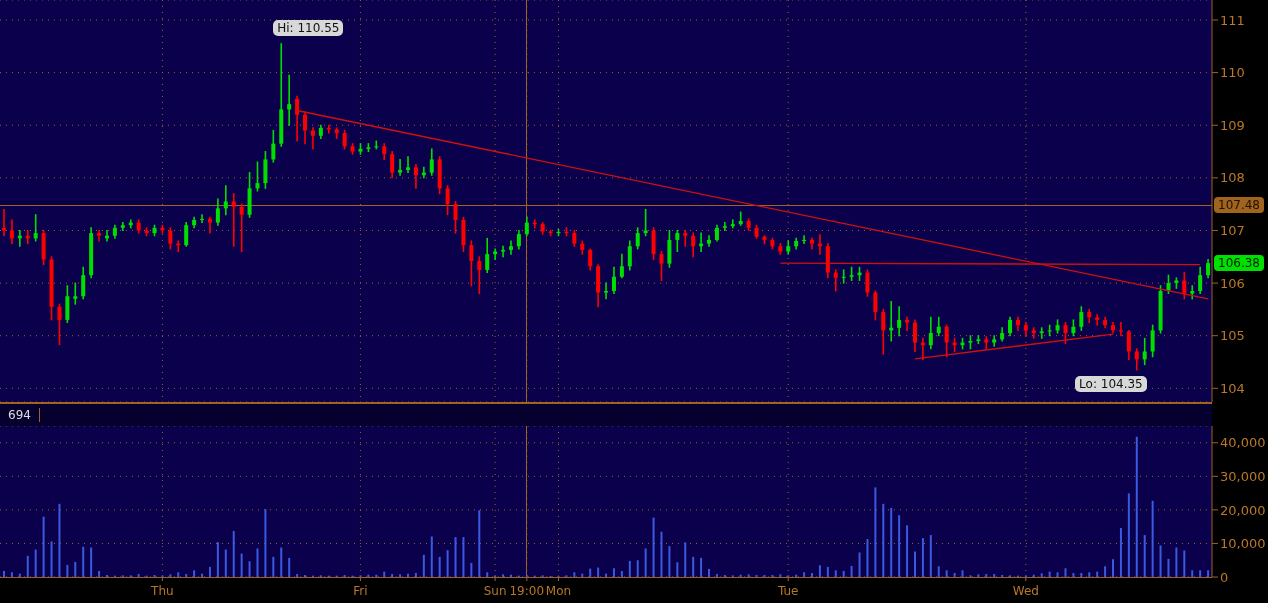 The height and width of the screenshot is (603, 1268). I want to click on y-tick-label: 108, so click(1232, 178).